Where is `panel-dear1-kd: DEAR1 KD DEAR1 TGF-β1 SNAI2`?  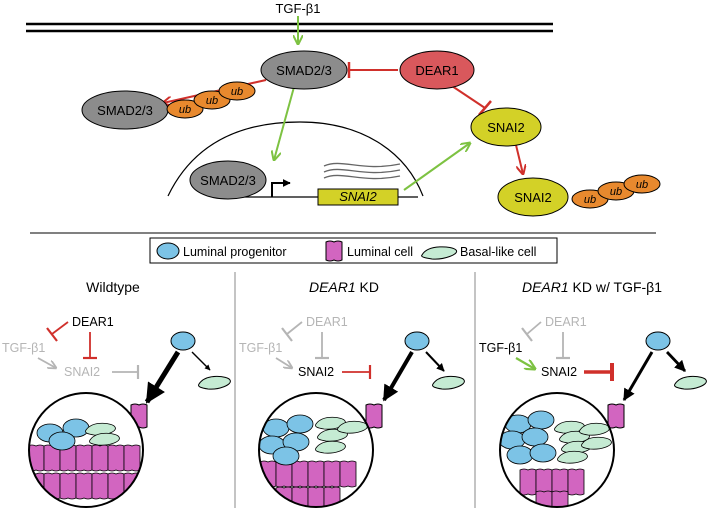
panel-dear1-kd: DEAR1 KD DEAR1 TGF-β1 SNAI2 is located at coordinates (352, 393).